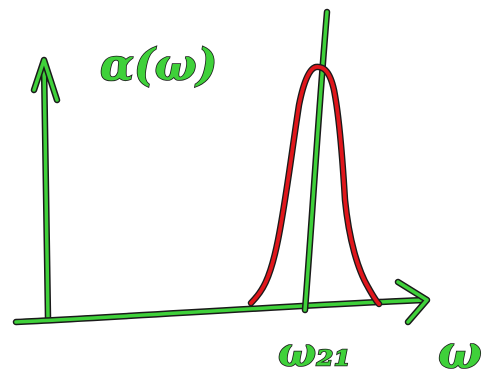  I want to click on y-axis-arrowhead, so click(45, 80).